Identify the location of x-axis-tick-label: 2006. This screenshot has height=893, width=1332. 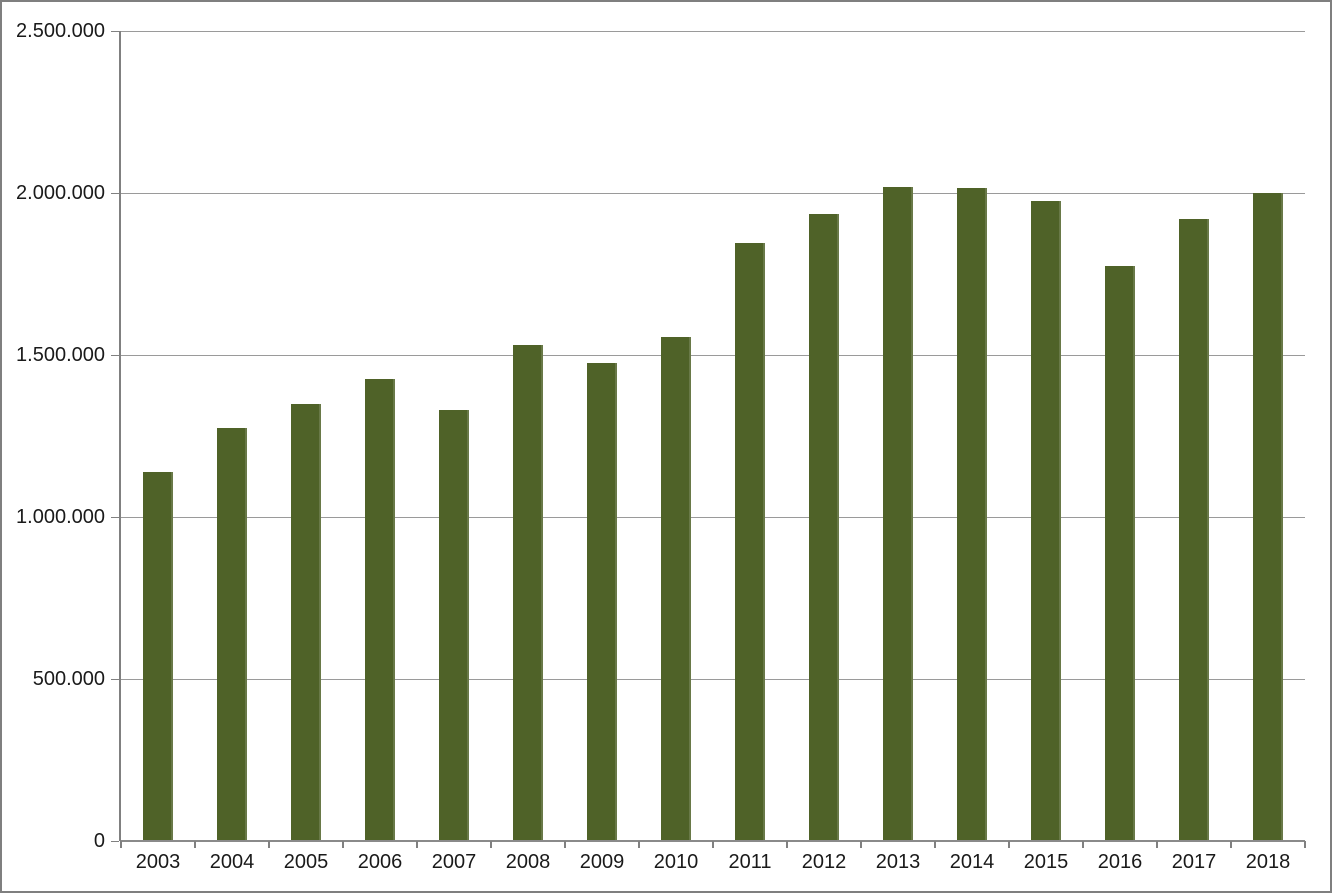
(380, 862).